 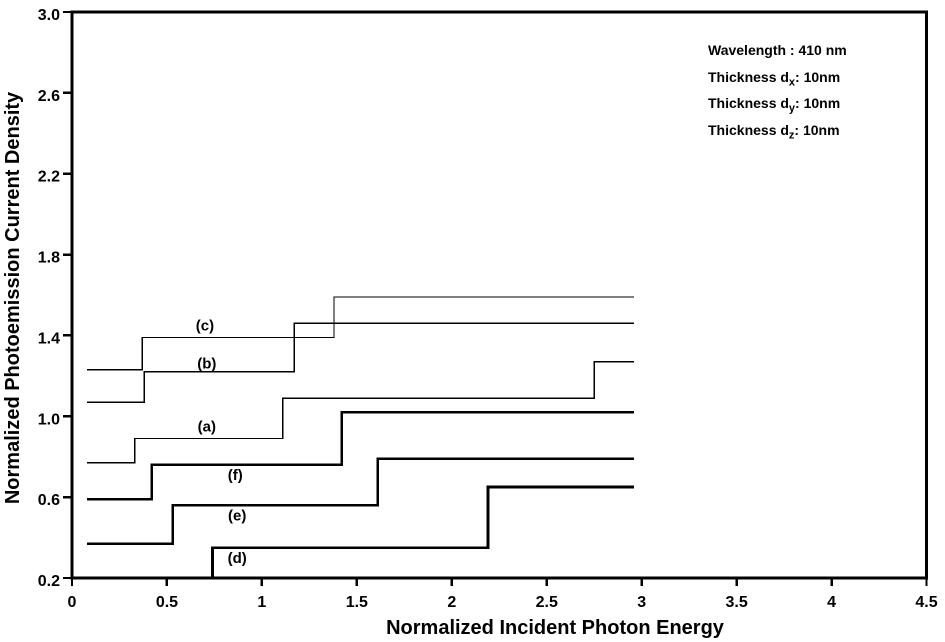 I want to click on y-tick-label: 1.4, so click(x=49, y=338).